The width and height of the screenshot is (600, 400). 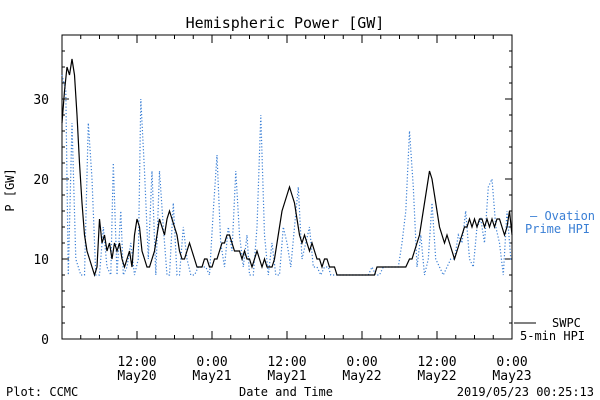 I want to click on x-axis-label: Date and Time, so click(x=286, y=392).